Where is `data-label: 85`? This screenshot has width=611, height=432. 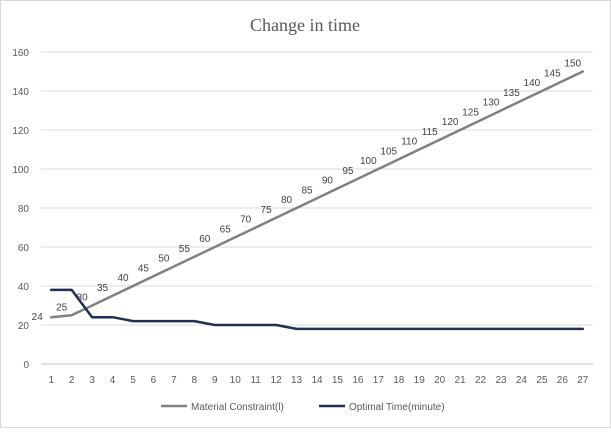
data-label: 85 is located at coordinates (307, 190).